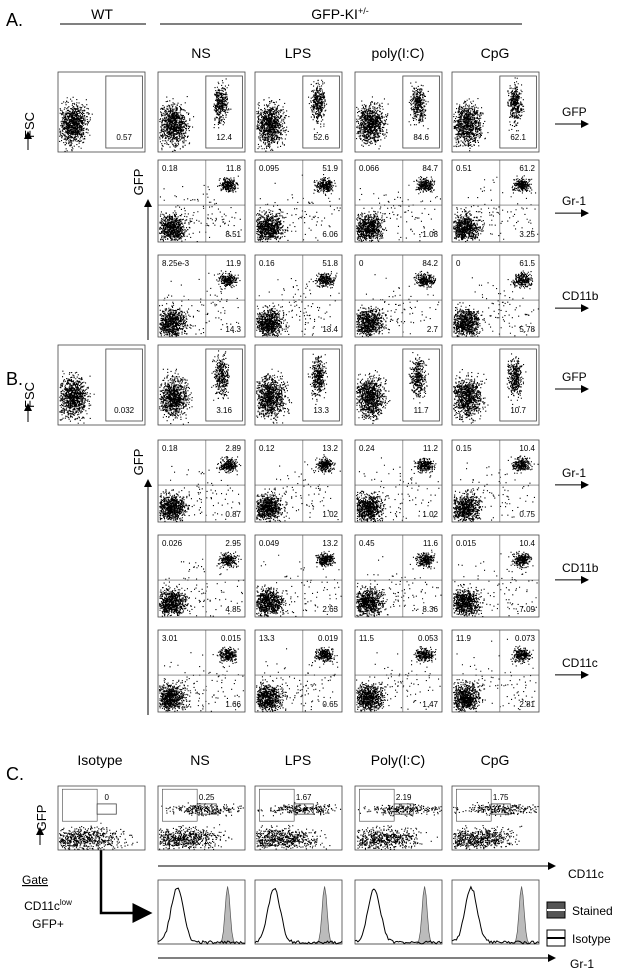 The height and width of the screenshot is (977, 629). I want to click on quadrant-value: 61.2, so click(527, 168).